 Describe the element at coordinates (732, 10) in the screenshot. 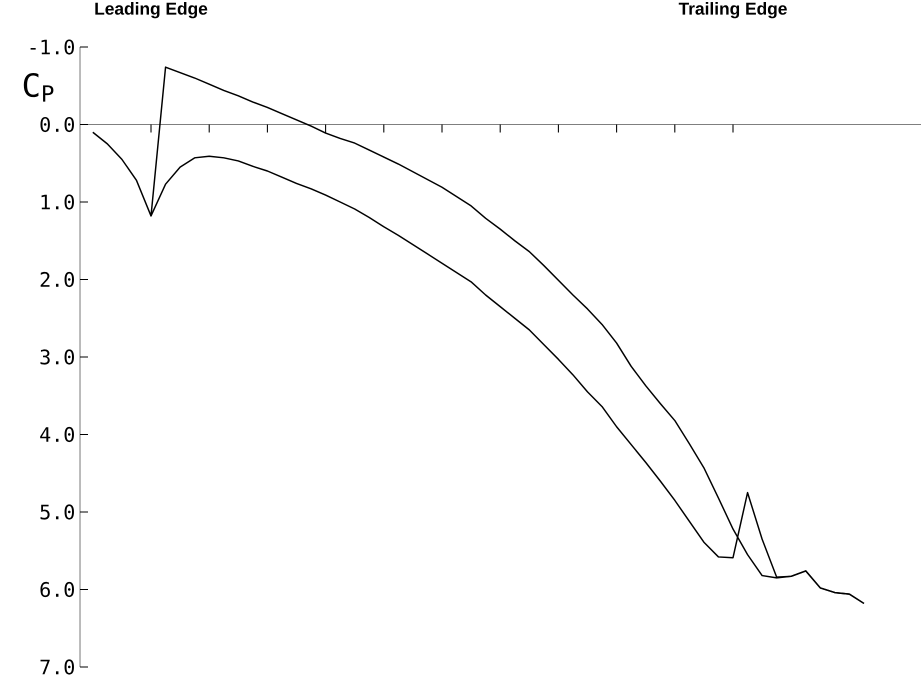

I see `text: Trailing Edge` at that location.